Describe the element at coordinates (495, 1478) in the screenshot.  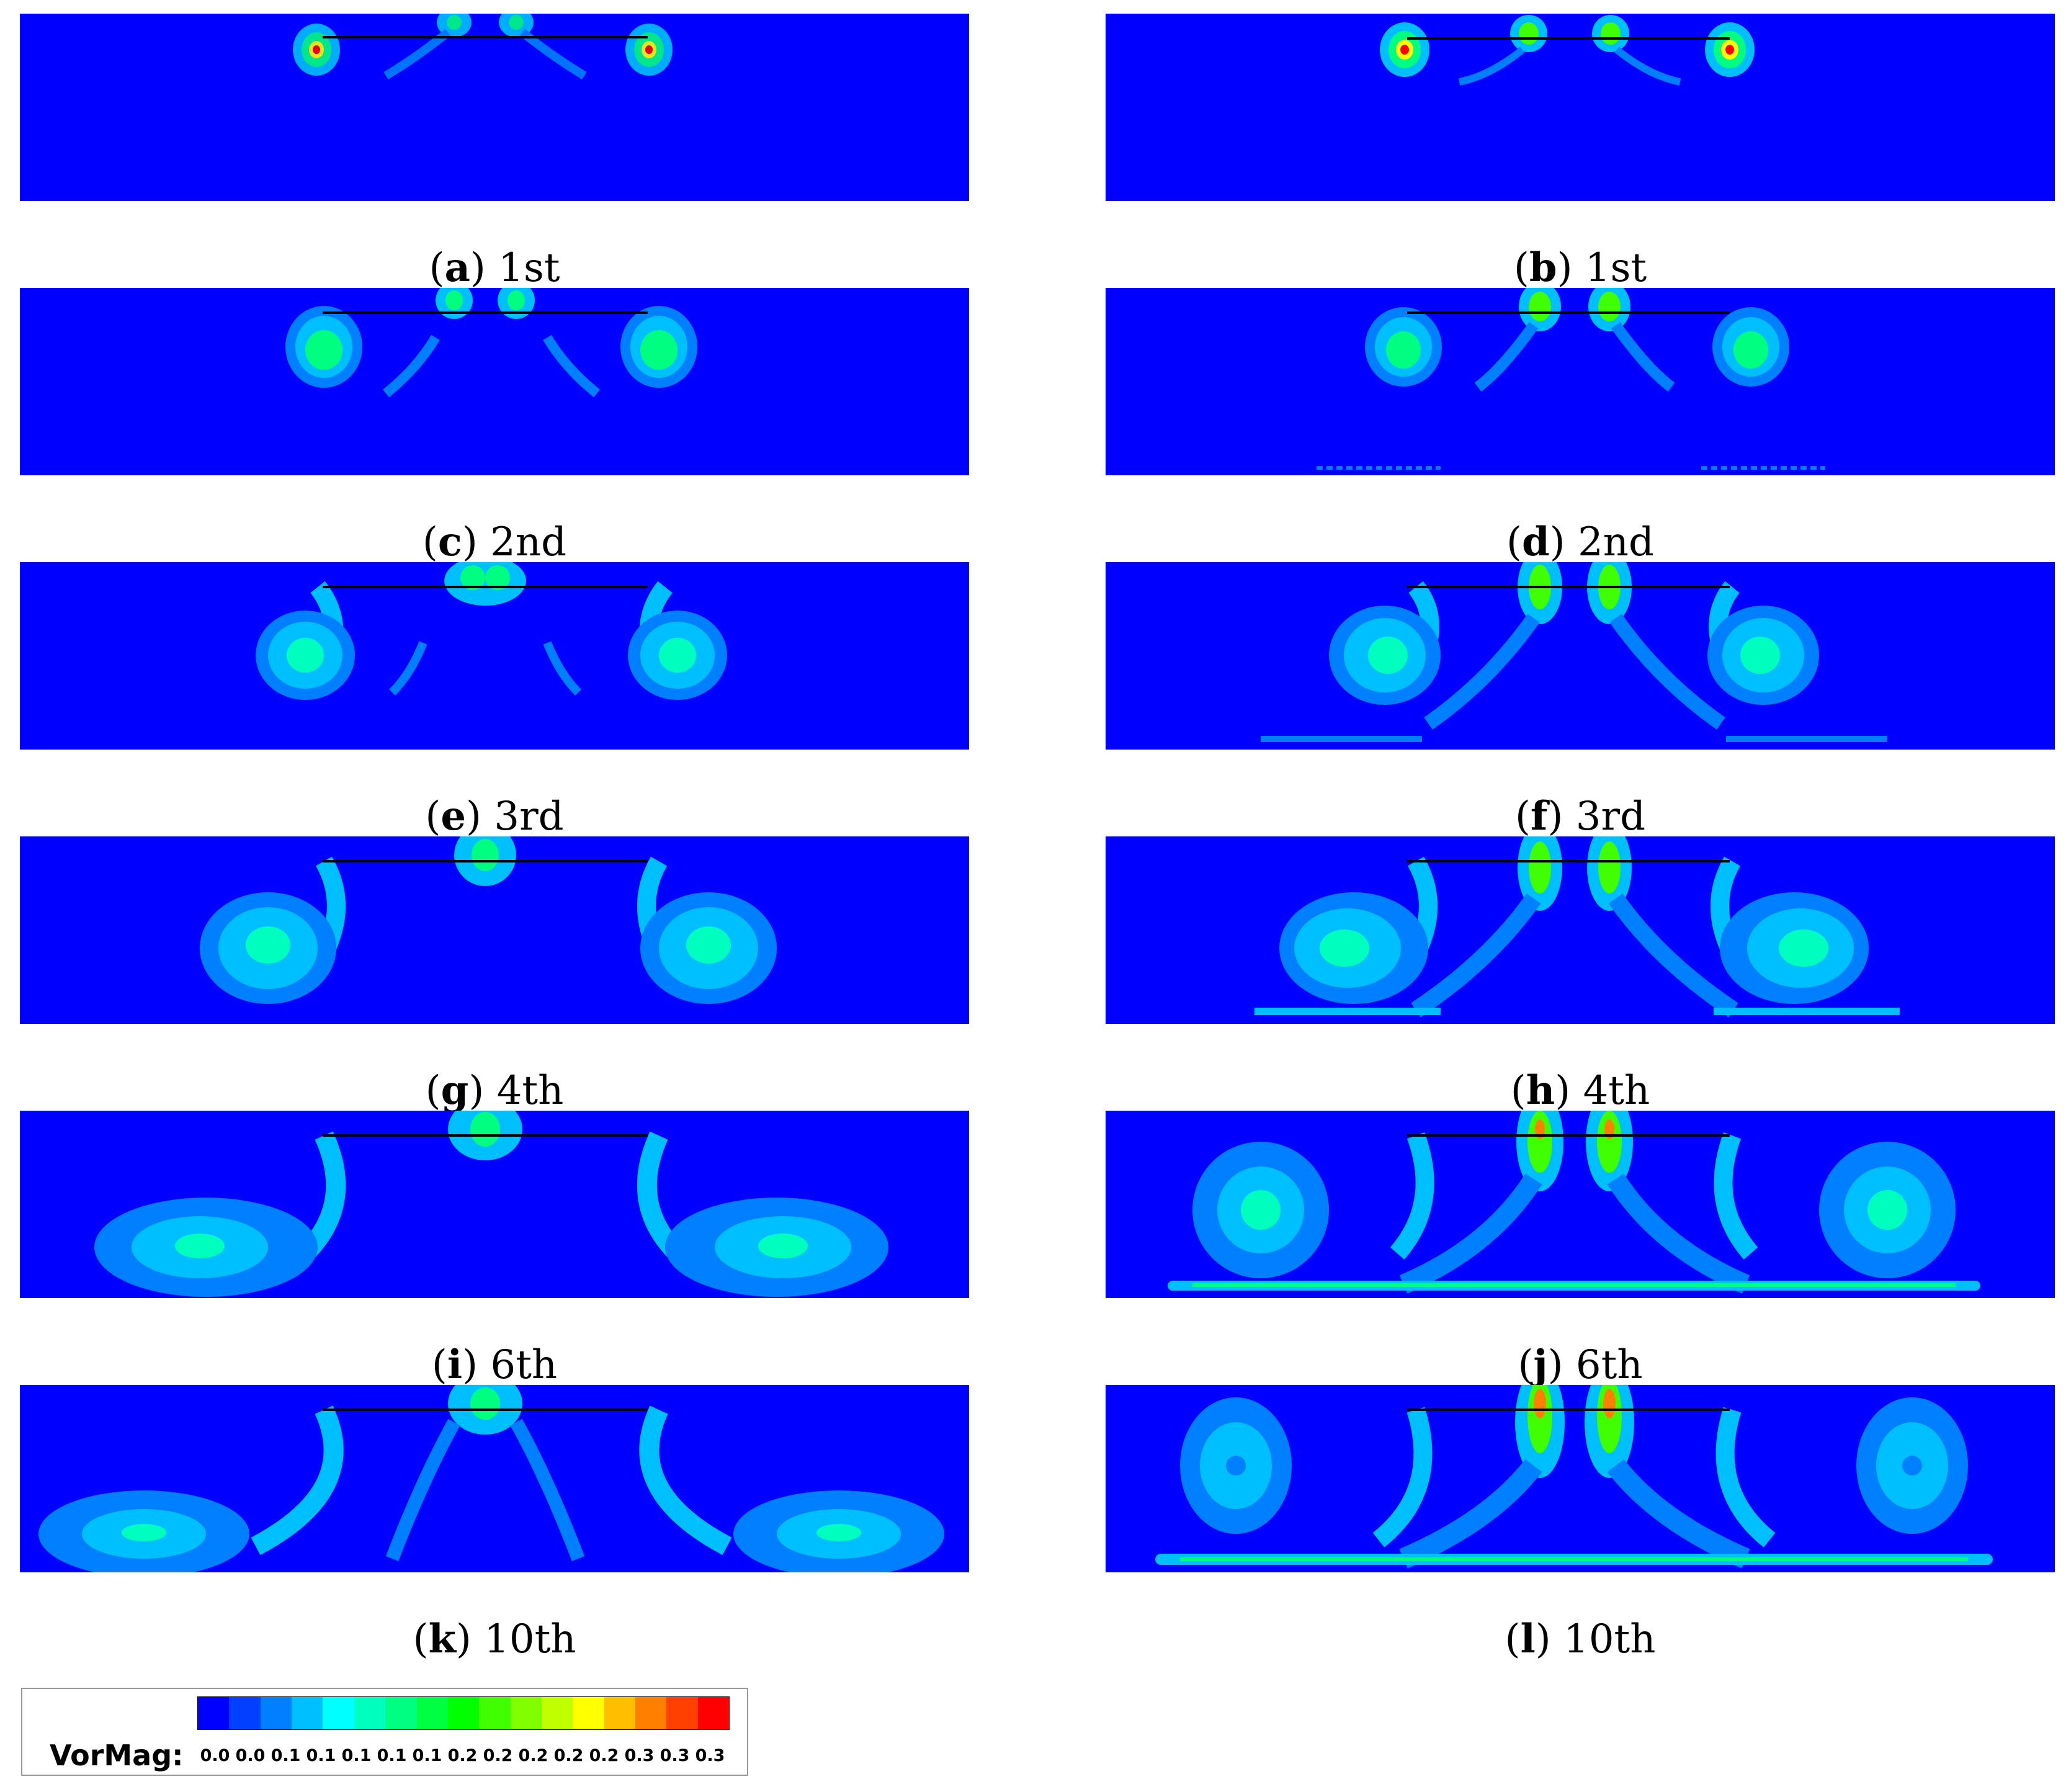
I see `contour-panel-k` at that location.